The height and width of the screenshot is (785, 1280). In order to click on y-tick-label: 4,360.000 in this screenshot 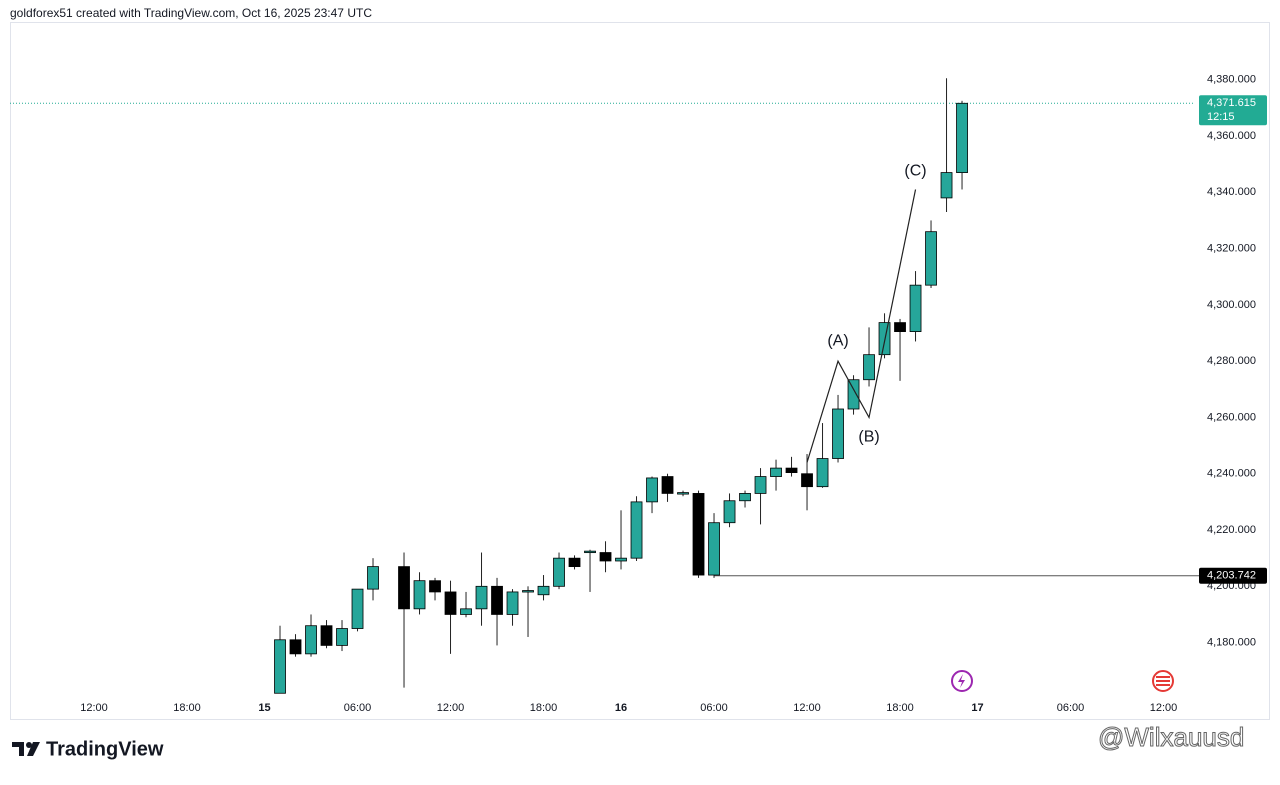, I will do `click(1231, 136)`.